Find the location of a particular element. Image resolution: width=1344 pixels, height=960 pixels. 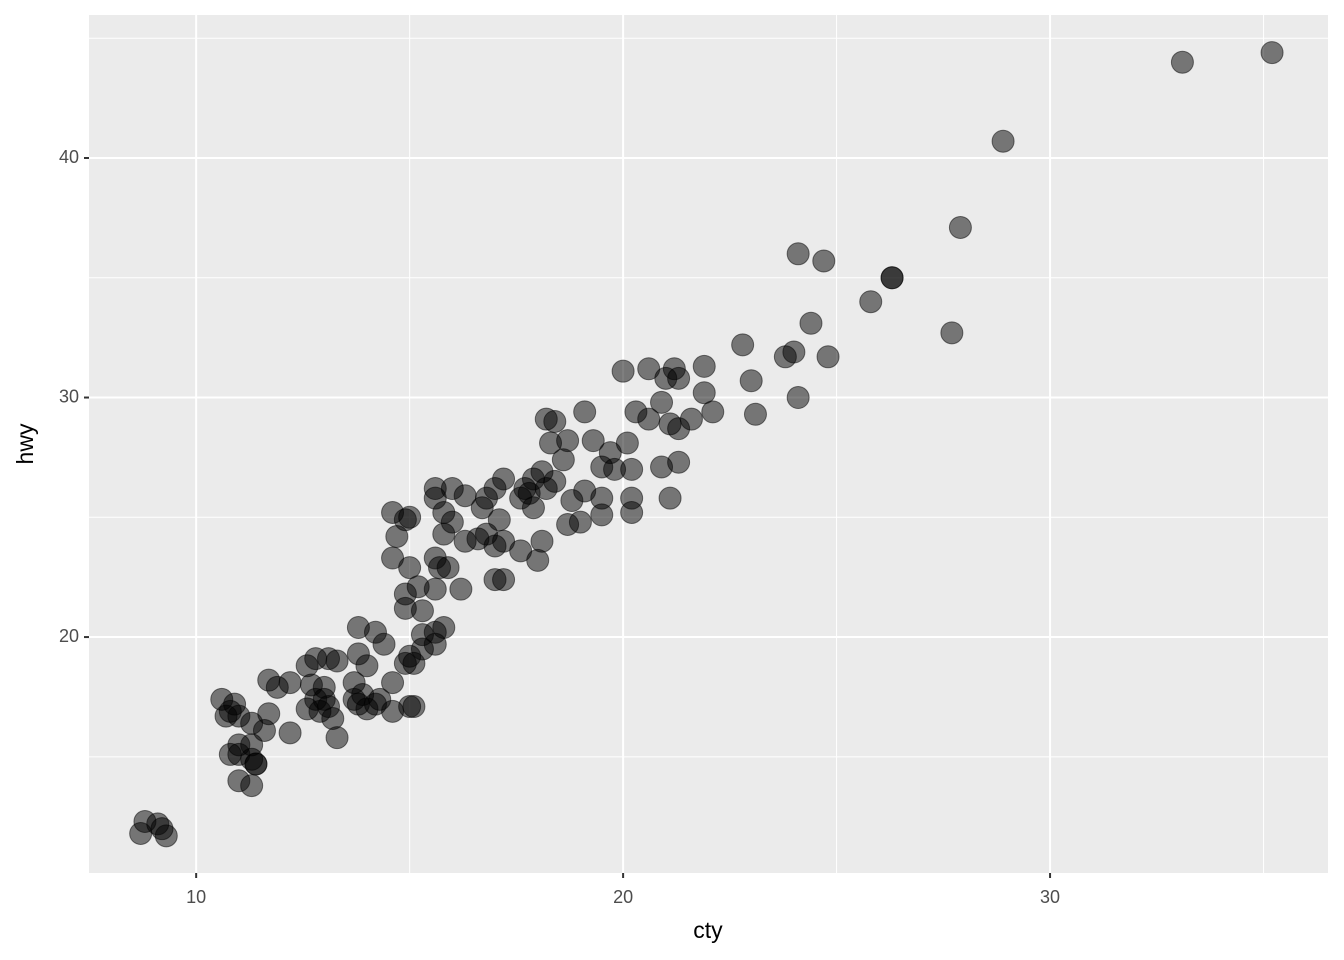

x-tick-label: 20 is located at coordinates (623, 897).